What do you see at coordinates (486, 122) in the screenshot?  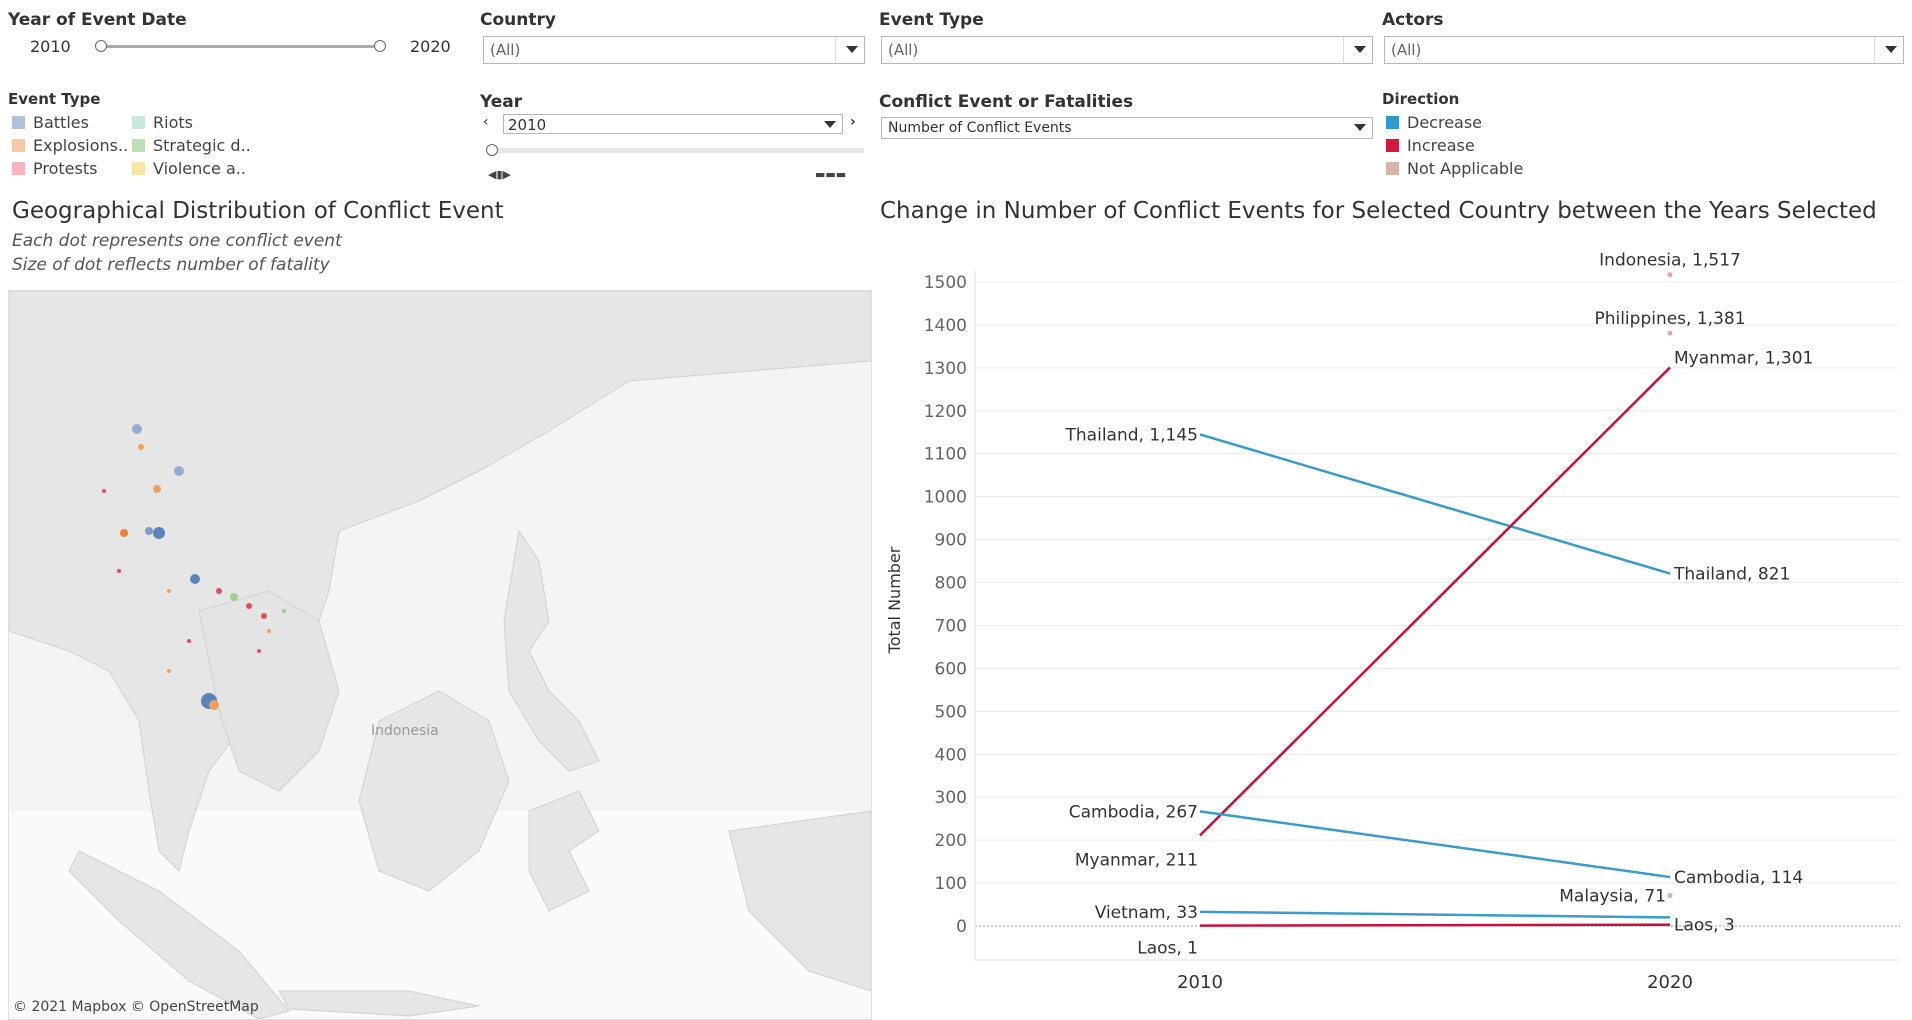 I see `prev-year-button: ‹` at bounding box center [486, 122].